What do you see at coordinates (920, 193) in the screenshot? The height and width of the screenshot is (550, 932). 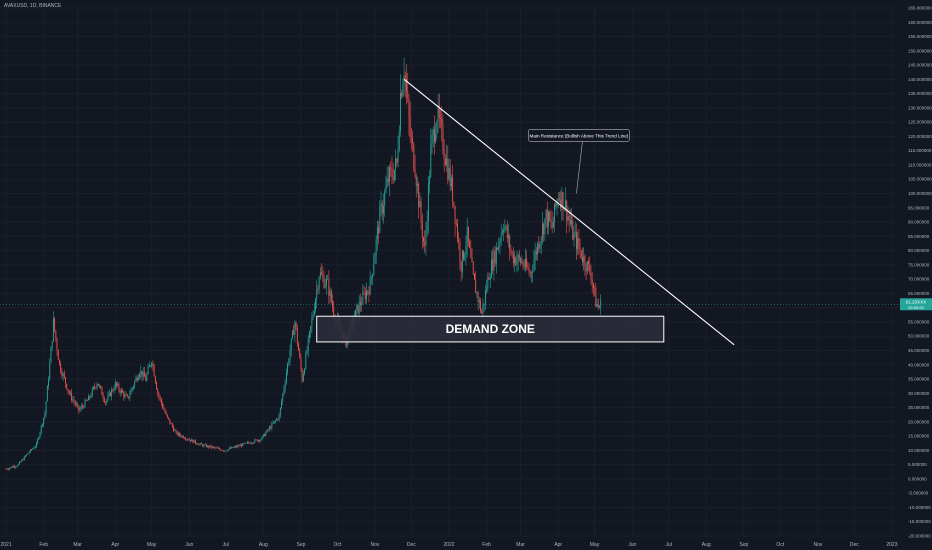 I see `y-tick-label: 100.000000` at bounding box center [920, 193].